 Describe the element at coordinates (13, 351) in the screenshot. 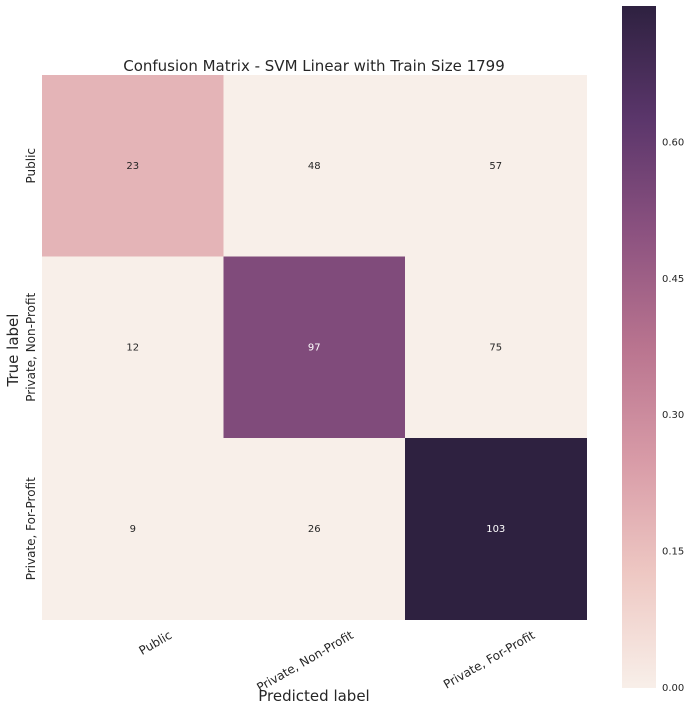

I see `y-axis-label: True label` at that location.